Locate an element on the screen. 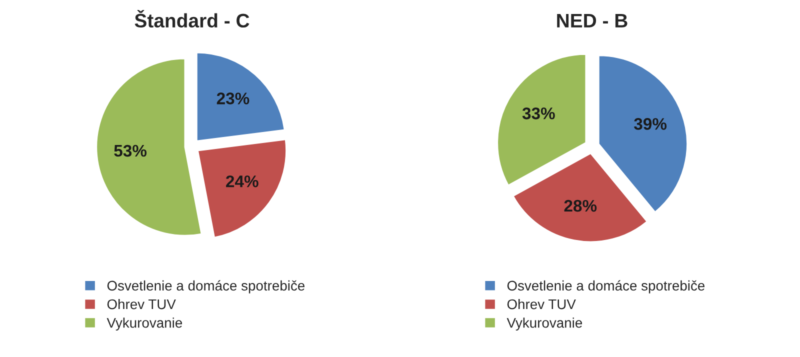  data-label: 39% is located at coordinates (650, 124).